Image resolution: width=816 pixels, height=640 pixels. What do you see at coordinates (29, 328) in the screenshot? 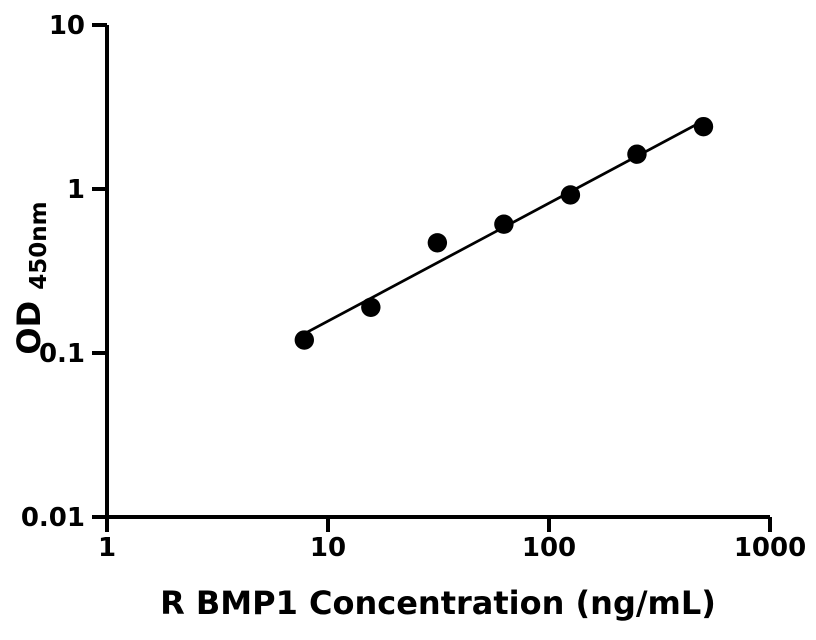
I see `y-axis-title-main: OD` at bounding box center [29, 328].